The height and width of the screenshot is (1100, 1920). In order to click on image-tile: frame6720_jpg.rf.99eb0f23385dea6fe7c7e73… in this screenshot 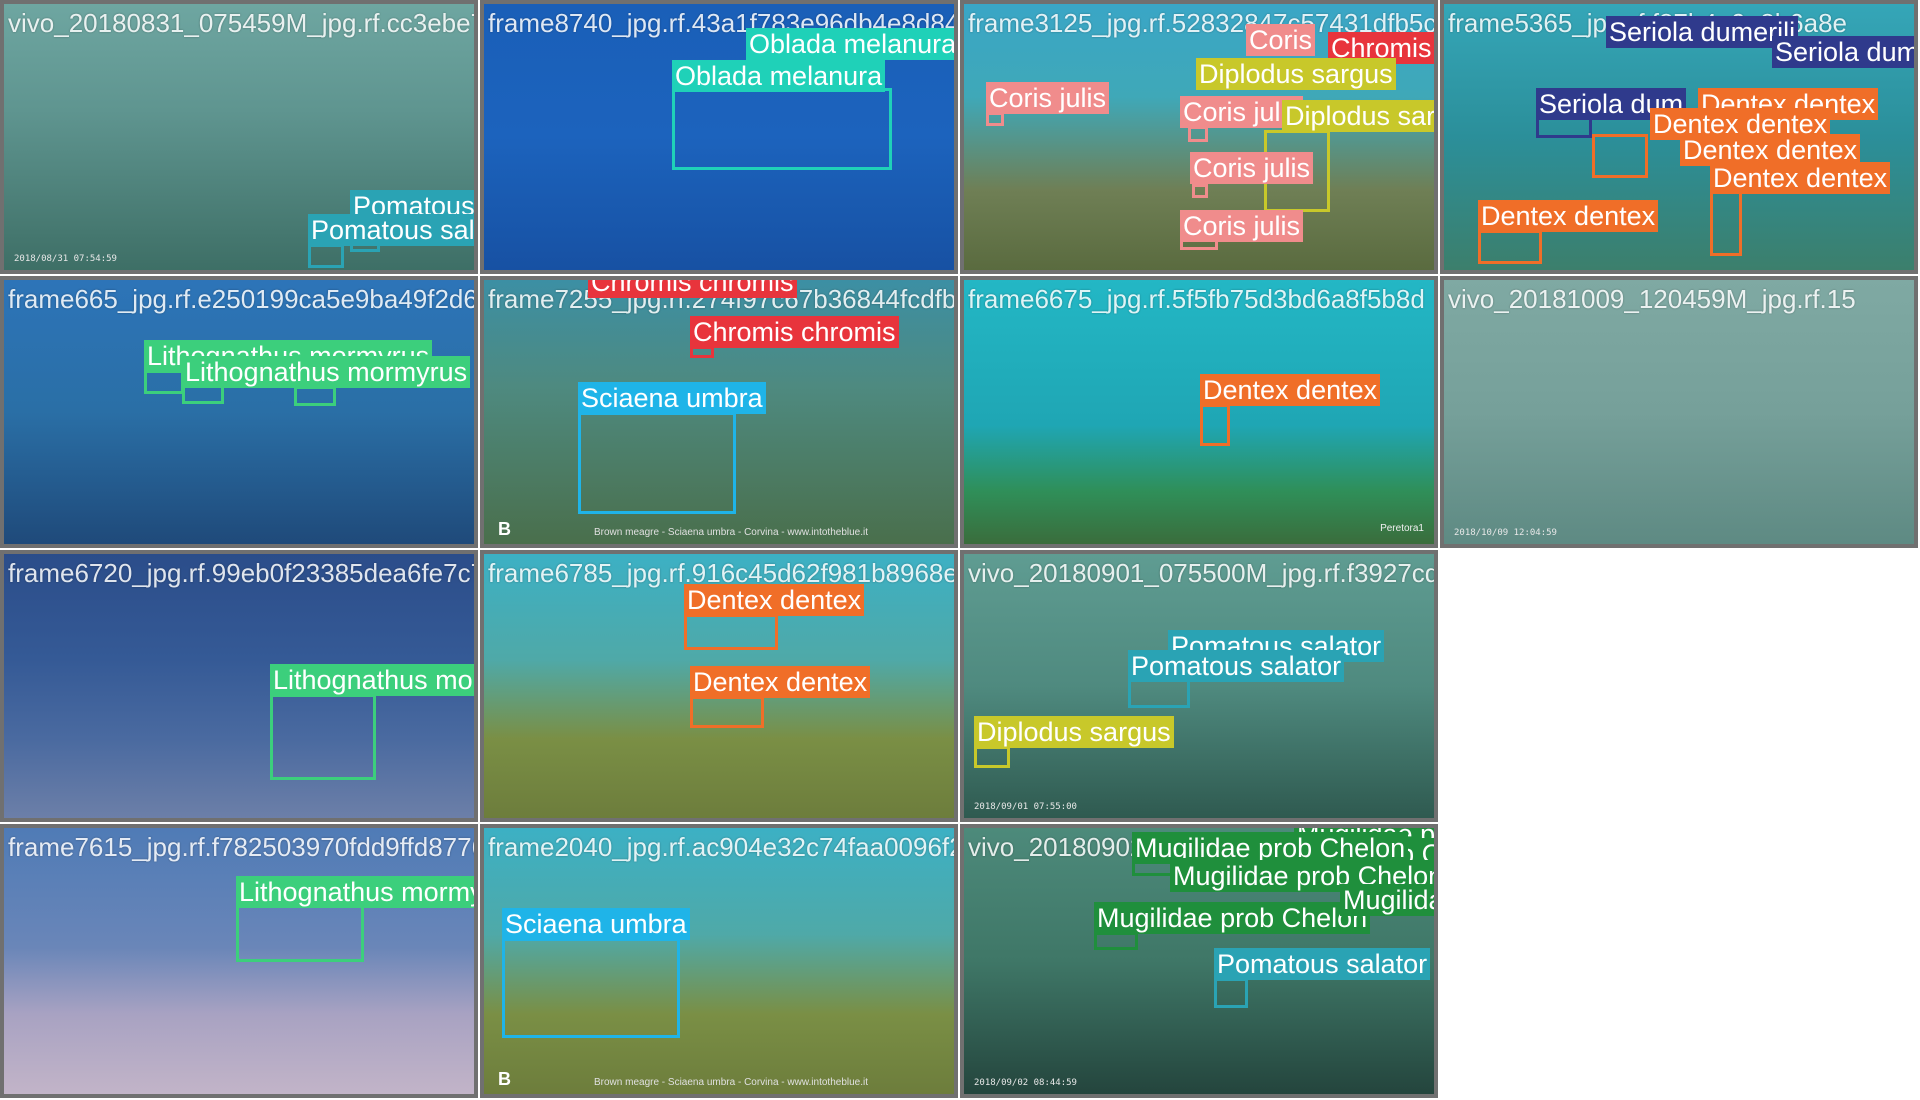, I will do `click(239, 686)`.